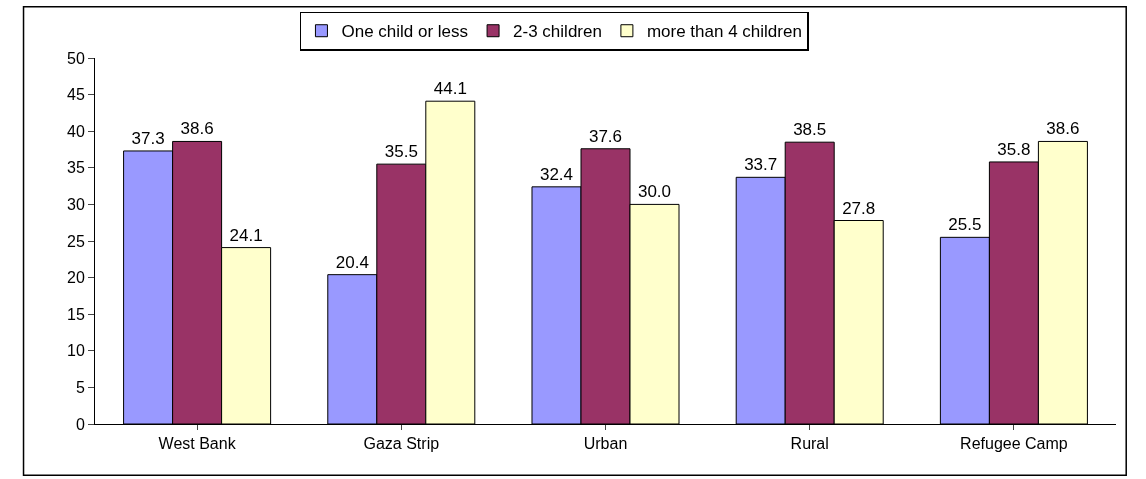 The image size is (1146, 479). Describe the element at coordinates (76, 351) in the screenshot. I see `y-tick-label: 10` at that location.